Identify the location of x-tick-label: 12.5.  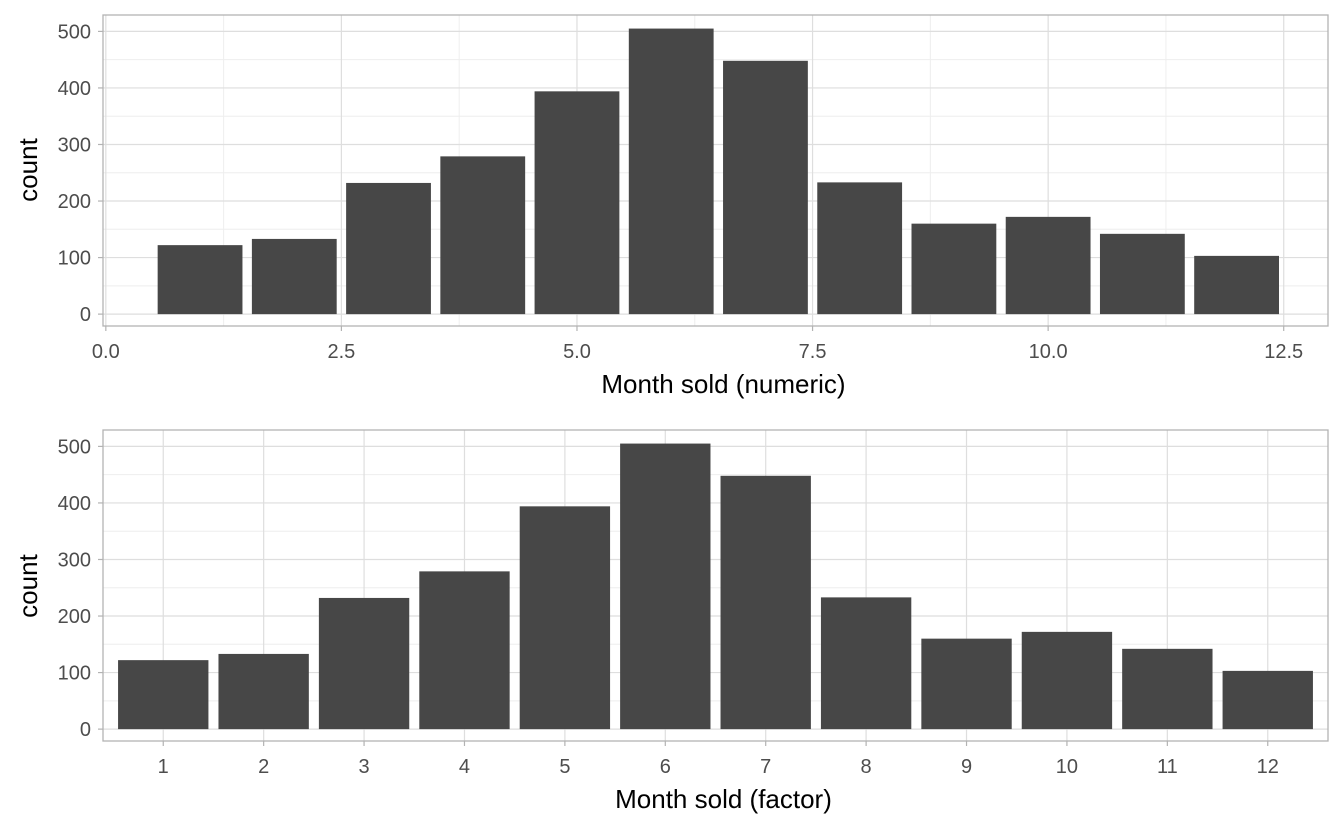
(1283, 352).